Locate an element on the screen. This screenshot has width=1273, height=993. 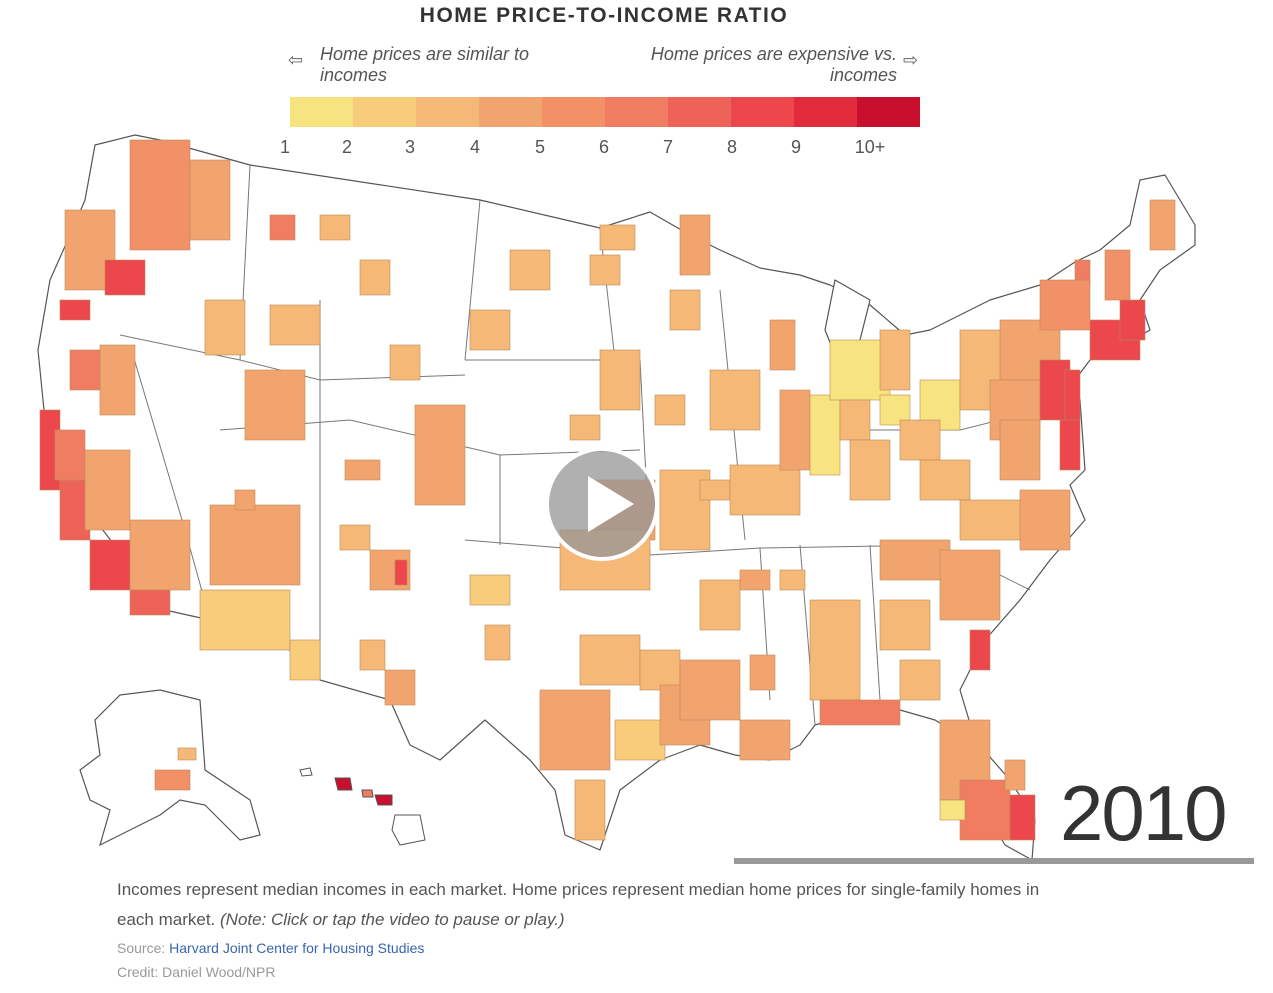
legend-tick-3: 3 is located at coordinates (410, 147).